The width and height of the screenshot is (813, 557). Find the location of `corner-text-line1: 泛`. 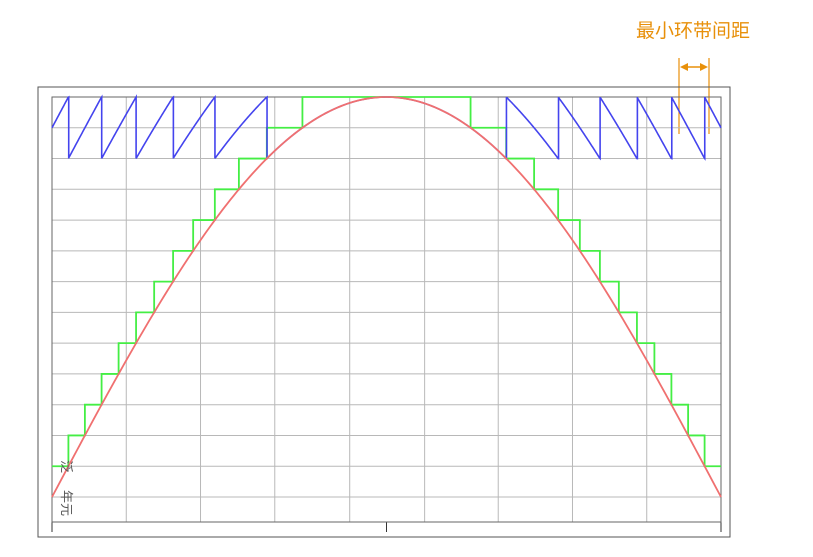

corner-text-line1: 泛 is located at coordinates (65, 466).